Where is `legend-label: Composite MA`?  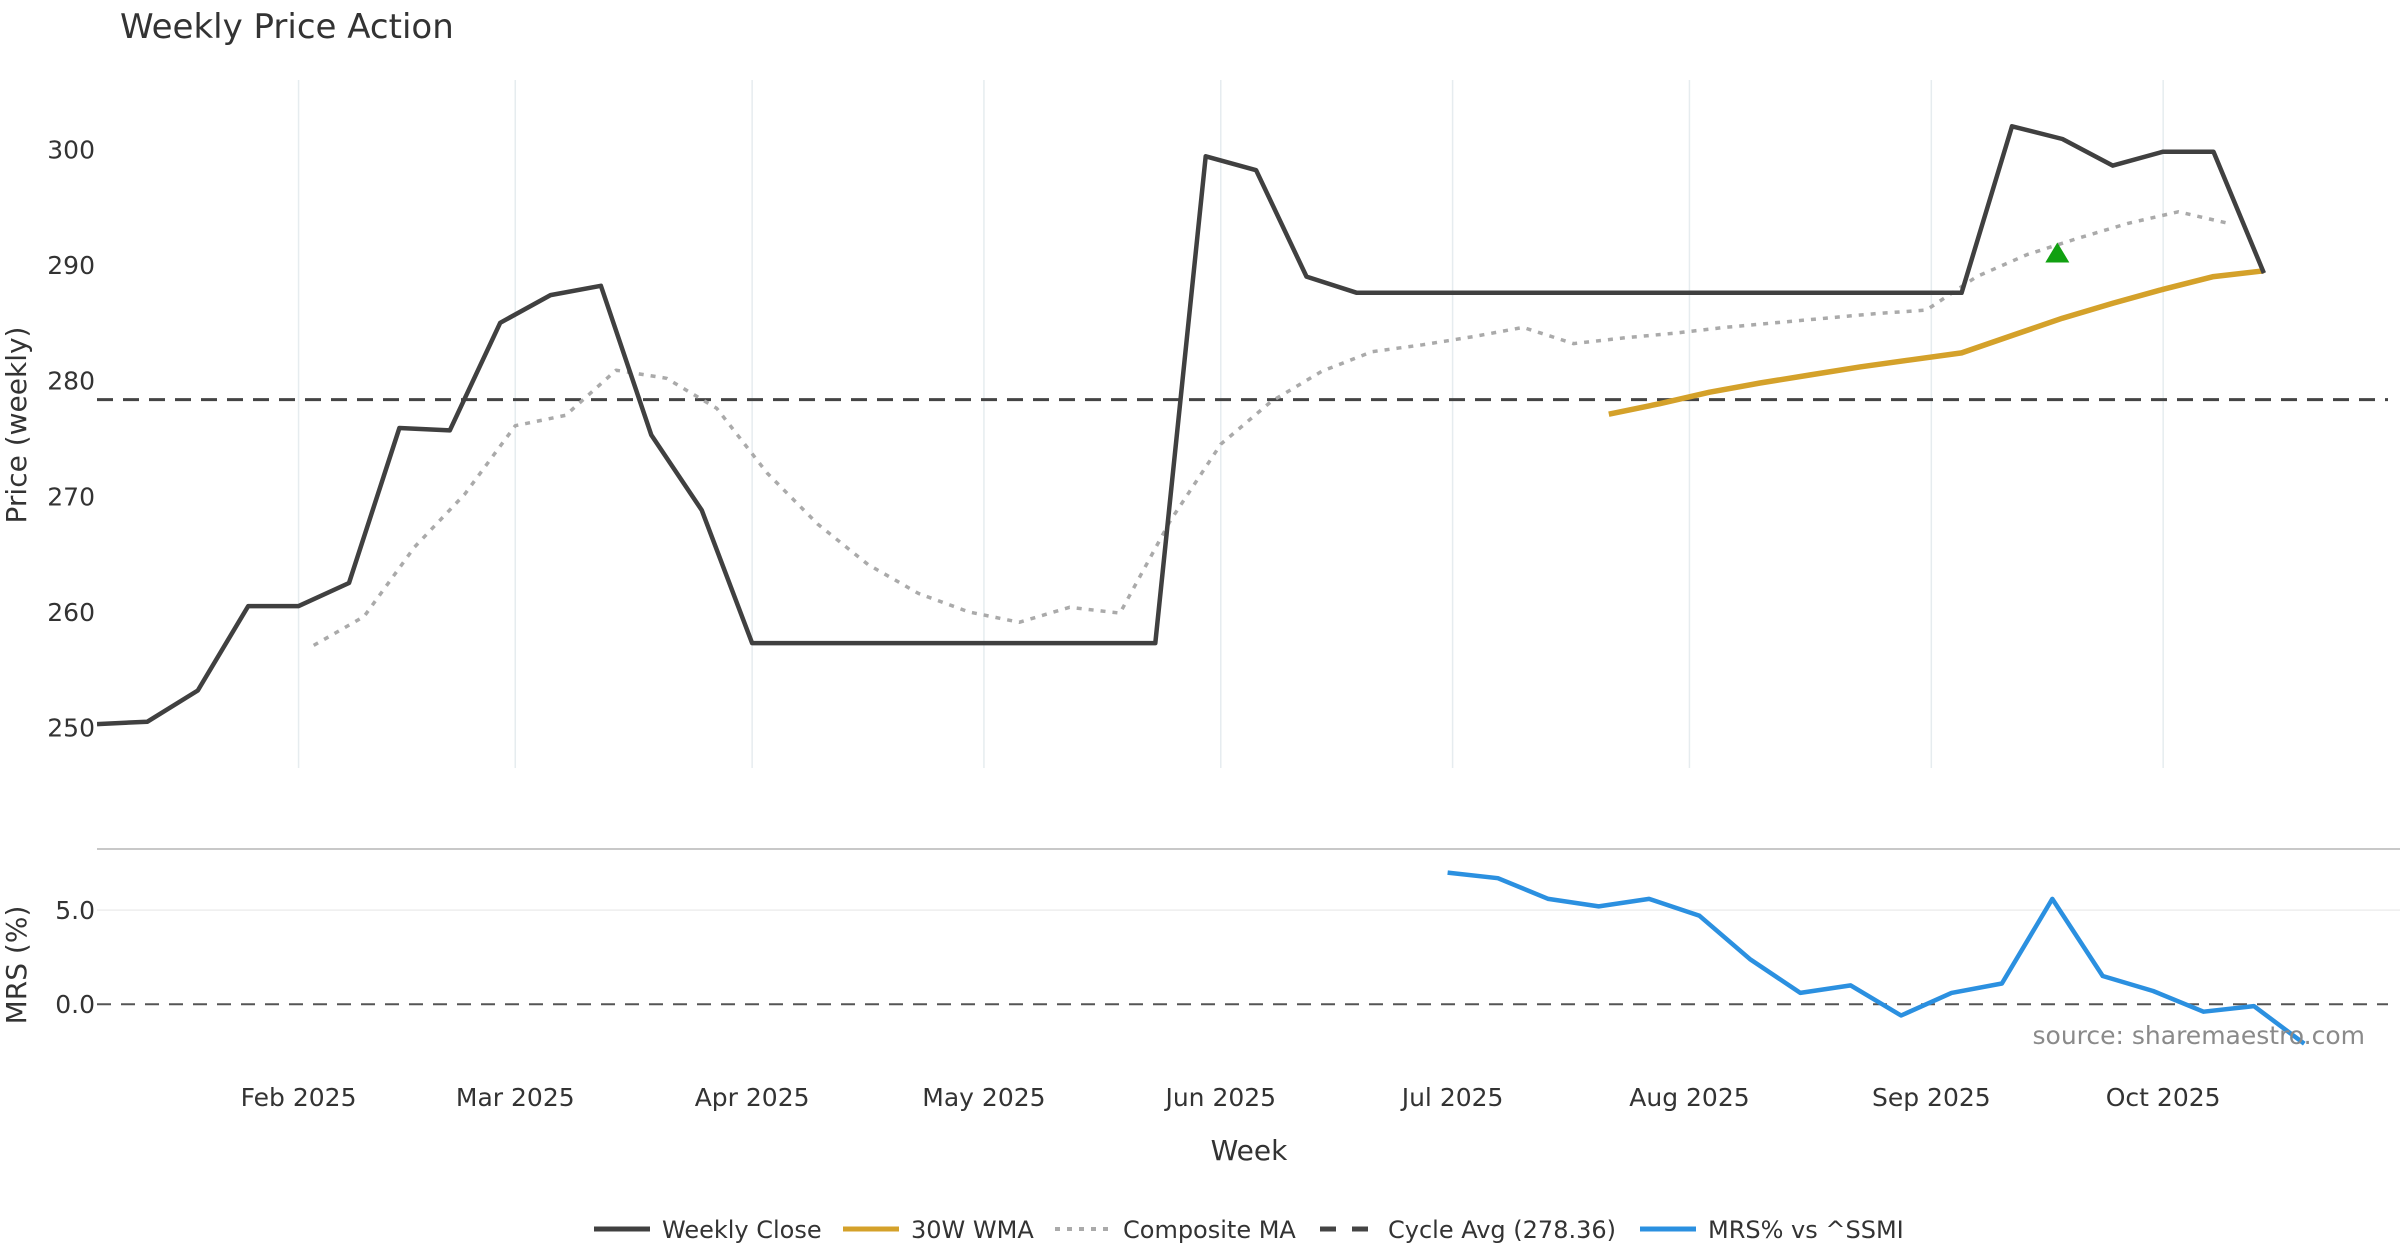
legend-label: Composite MA is located at coordinates (1209, 1230).